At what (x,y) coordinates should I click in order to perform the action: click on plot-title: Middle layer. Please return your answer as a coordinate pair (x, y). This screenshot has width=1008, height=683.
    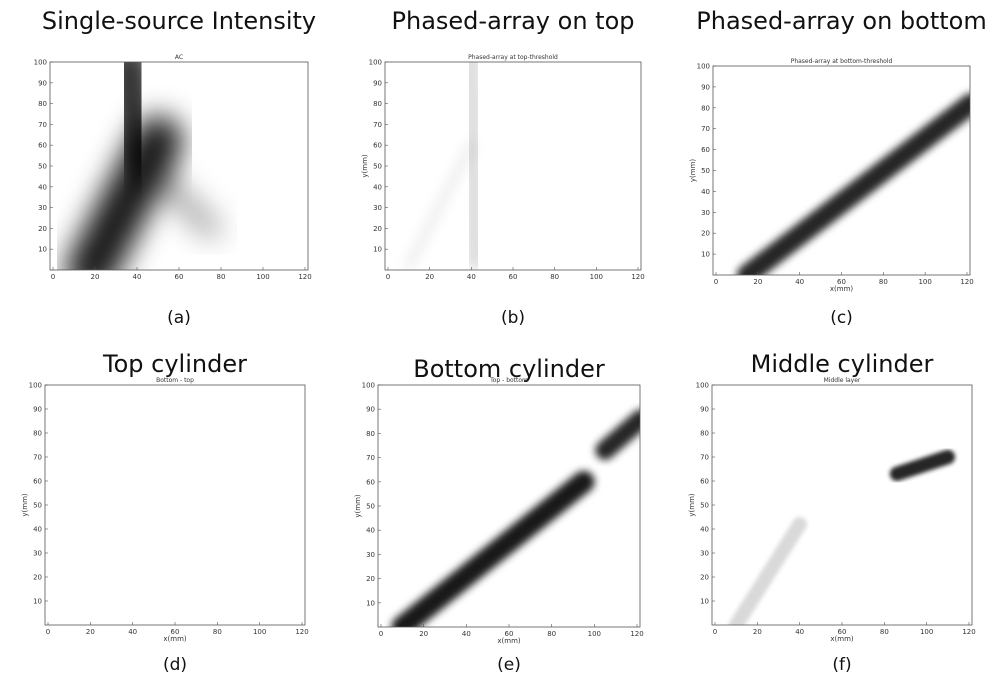
    Looking at the image, I should click on (842, 380).